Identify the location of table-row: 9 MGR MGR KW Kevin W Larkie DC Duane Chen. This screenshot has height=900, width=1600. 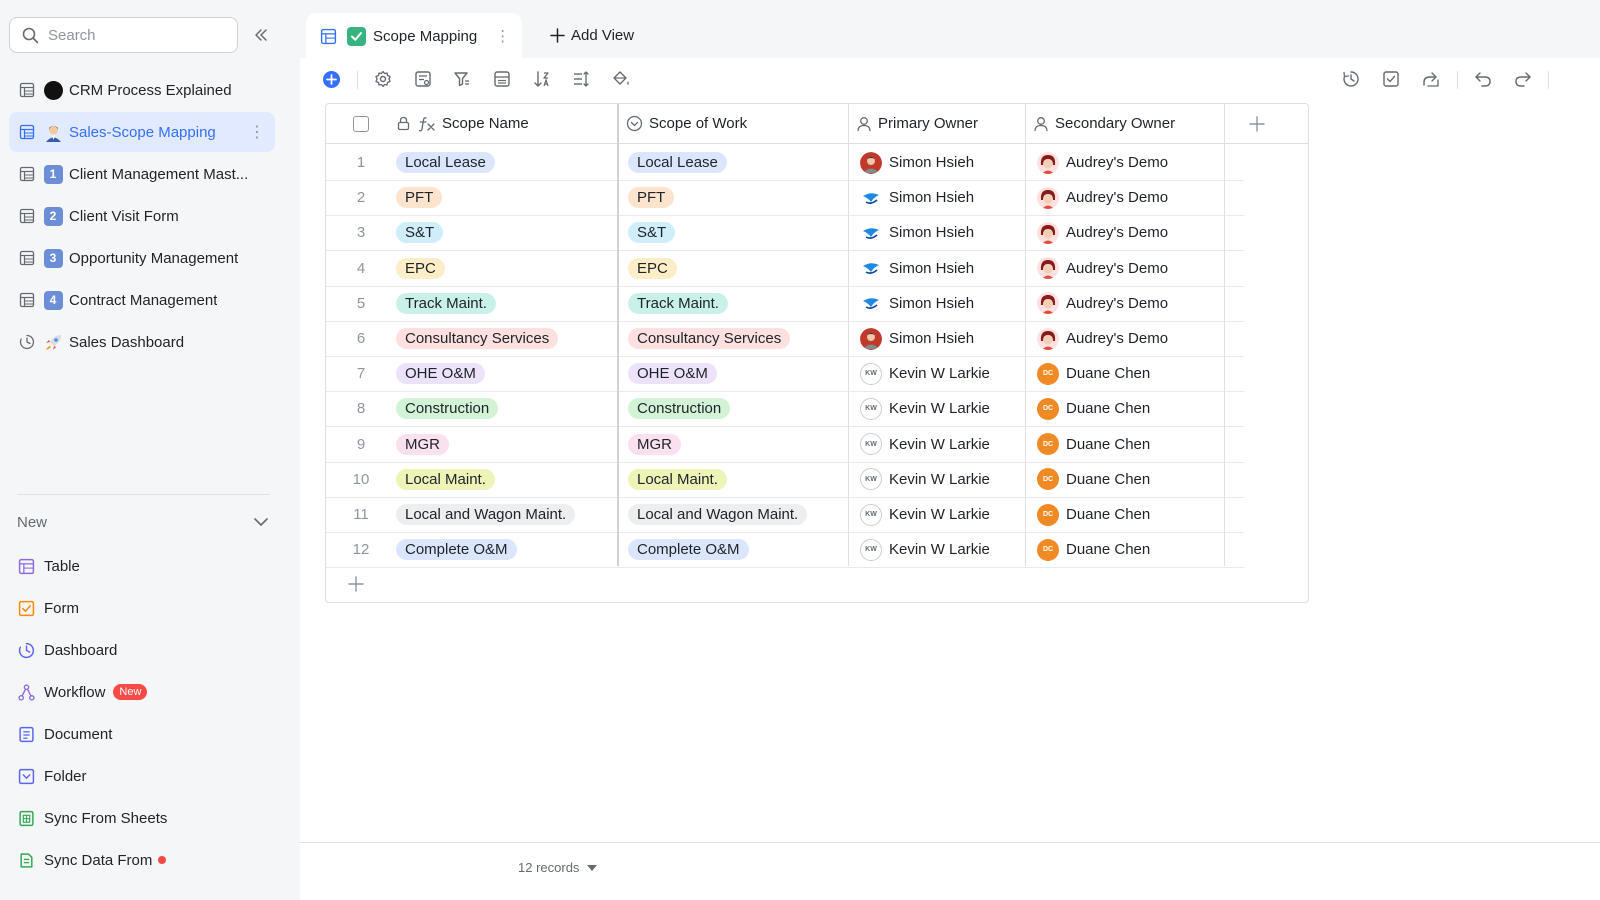
(785, 445).